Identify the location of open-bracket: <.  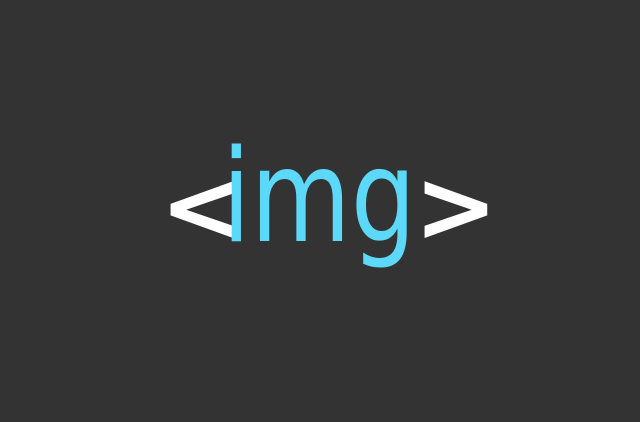
(202, 206).